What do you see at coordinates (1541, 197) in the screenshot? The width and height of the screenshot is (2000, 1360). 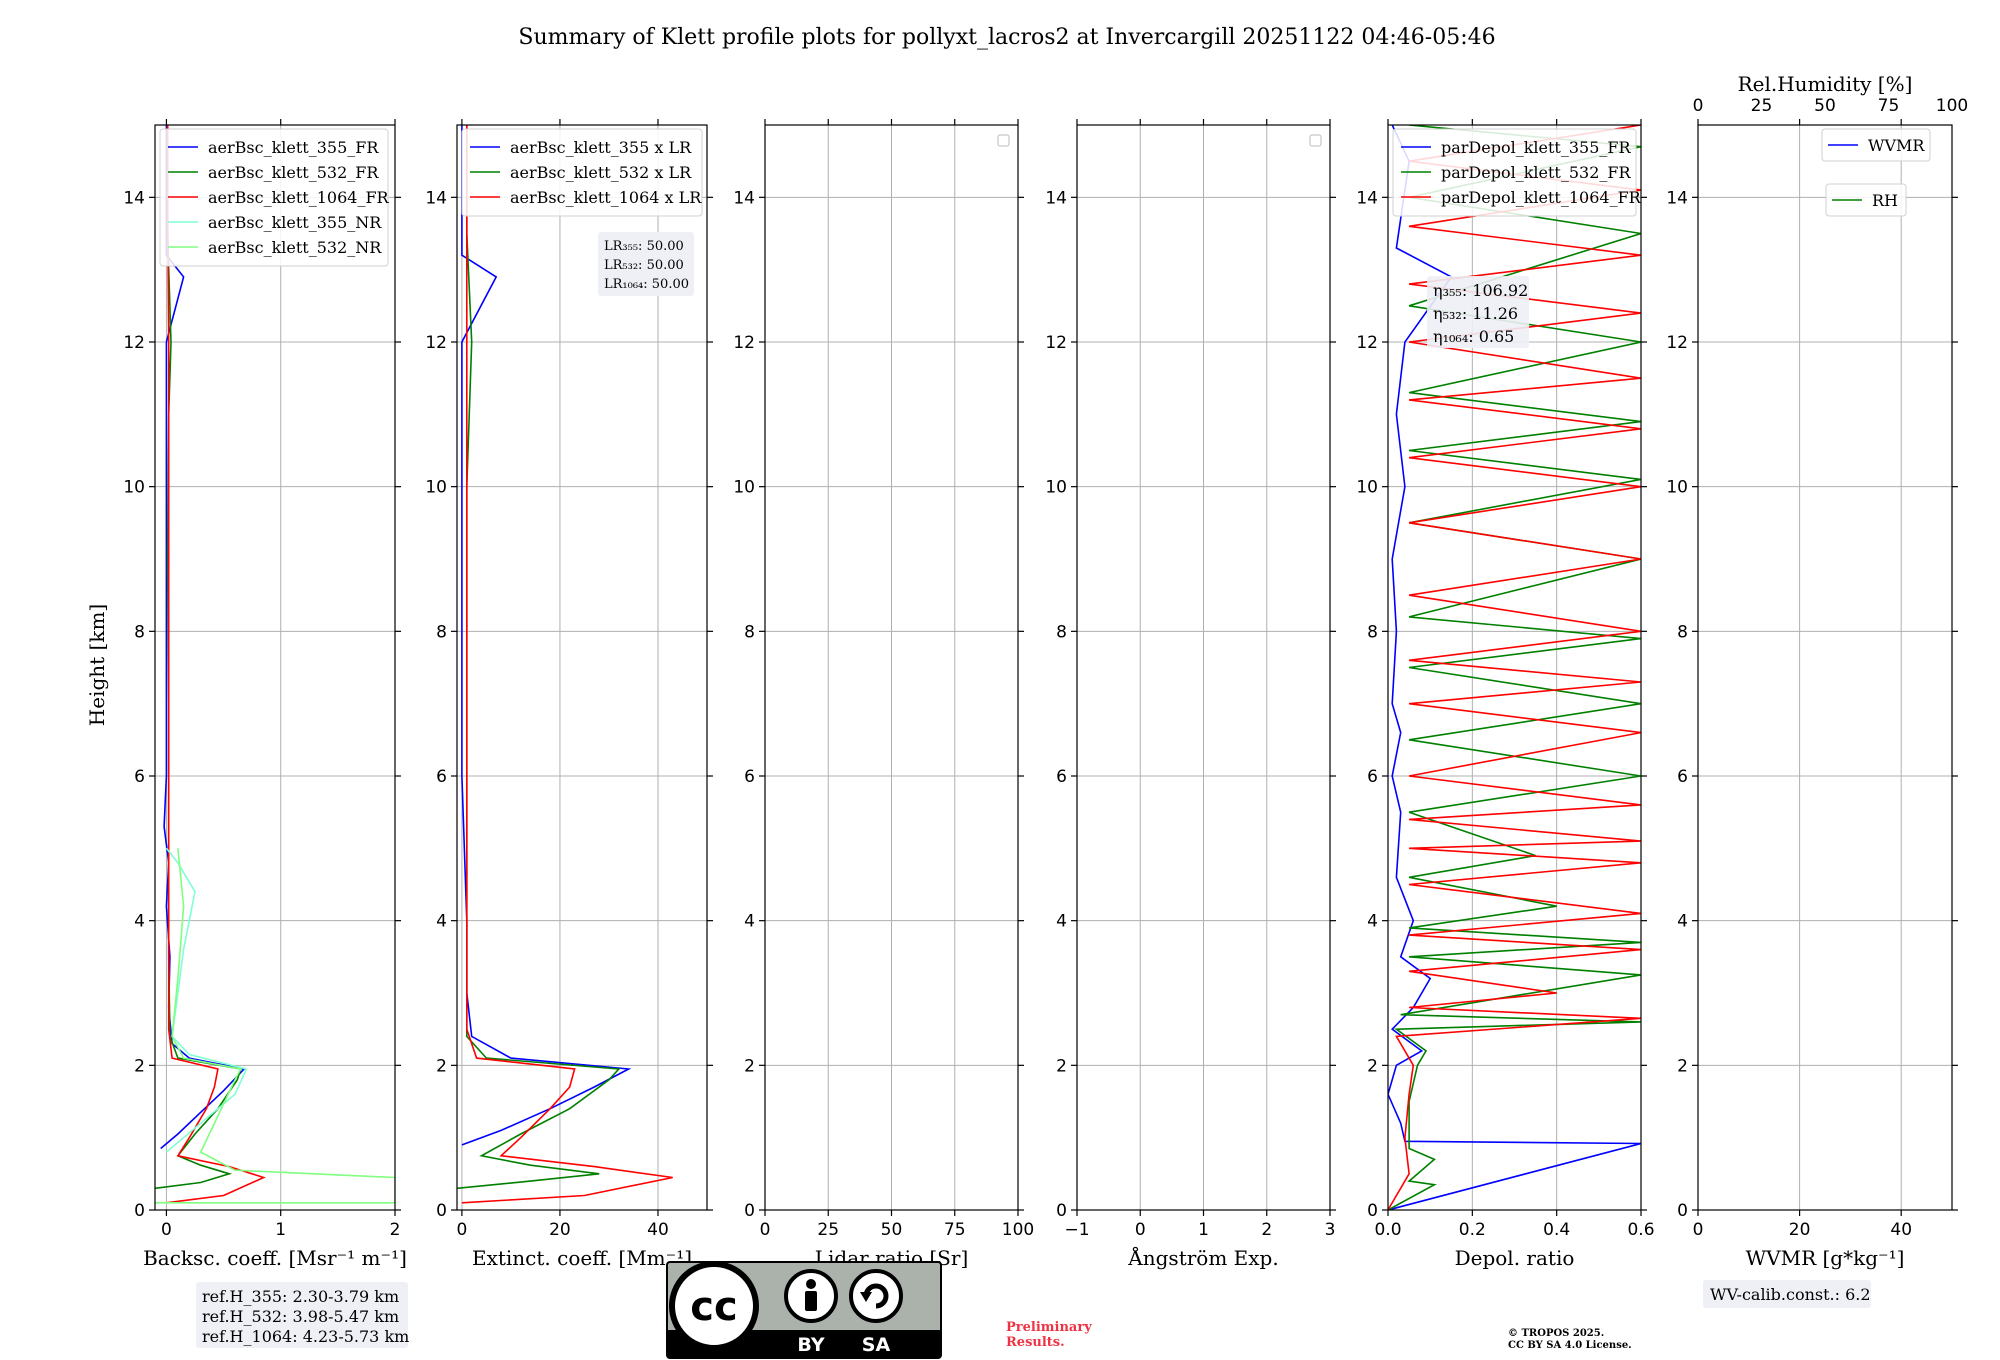 I see `legend-label: parDepol_klett_1064_FR` at bounding box center [1541, 197].